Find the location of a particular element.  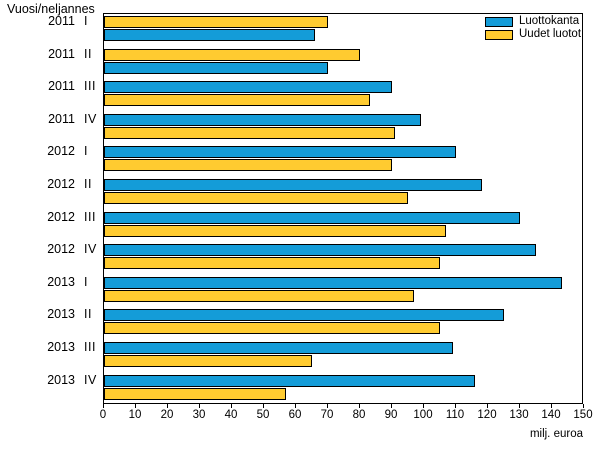

bar-luottokanta-2013-IV is located at coordinates (289, 381).